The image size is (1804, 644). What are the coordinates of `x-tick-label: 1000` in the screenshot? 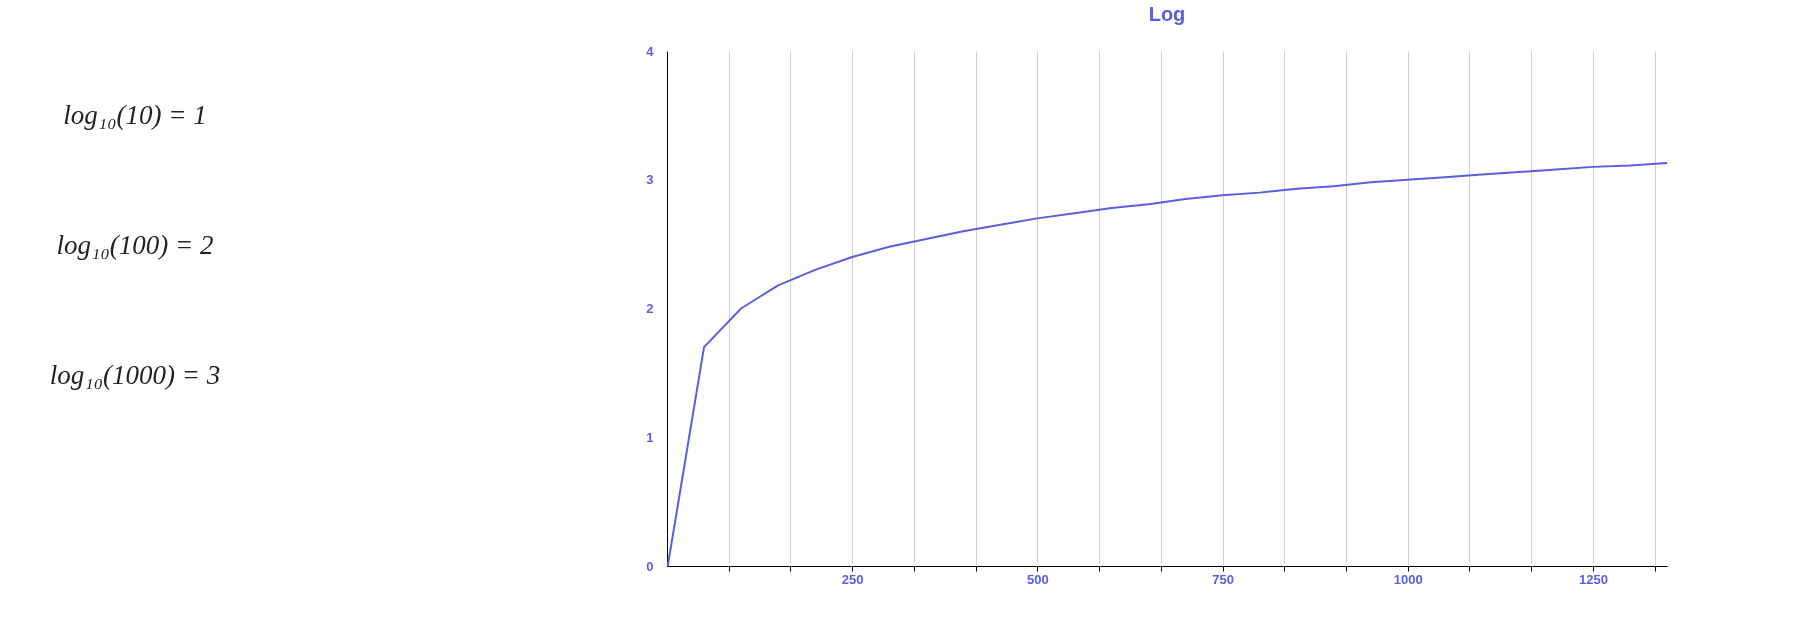 It's located at (1408, 579).